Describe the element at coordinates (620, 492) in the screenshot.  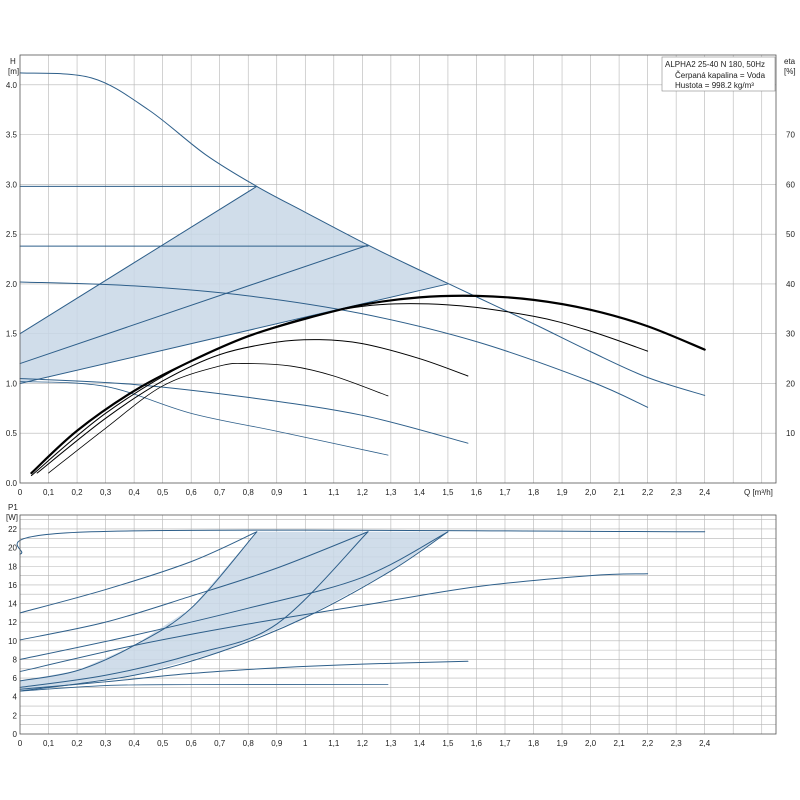
I see `head-x-tick-21: 2,1` at that location.